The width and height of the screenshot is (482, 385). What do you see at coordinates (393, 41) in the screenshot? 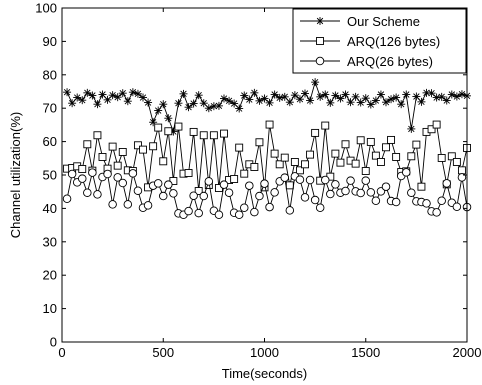
I see `legend-label-arq-126: ARQ(126 bytes)` at bounding box center [393, 41].